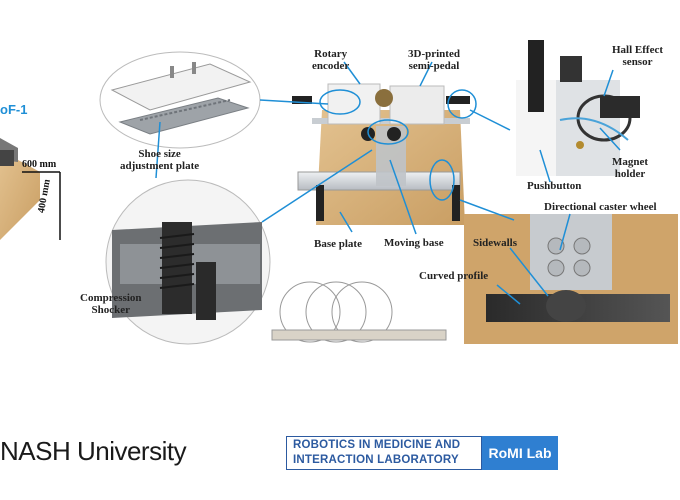 Image resolution: width=680 pixels, height=500 pixels. What do you see at coordinates (495, 243) in the screenshot?
I see `label-sidewalls: Sidewalls` at bounding box center [495, 243].